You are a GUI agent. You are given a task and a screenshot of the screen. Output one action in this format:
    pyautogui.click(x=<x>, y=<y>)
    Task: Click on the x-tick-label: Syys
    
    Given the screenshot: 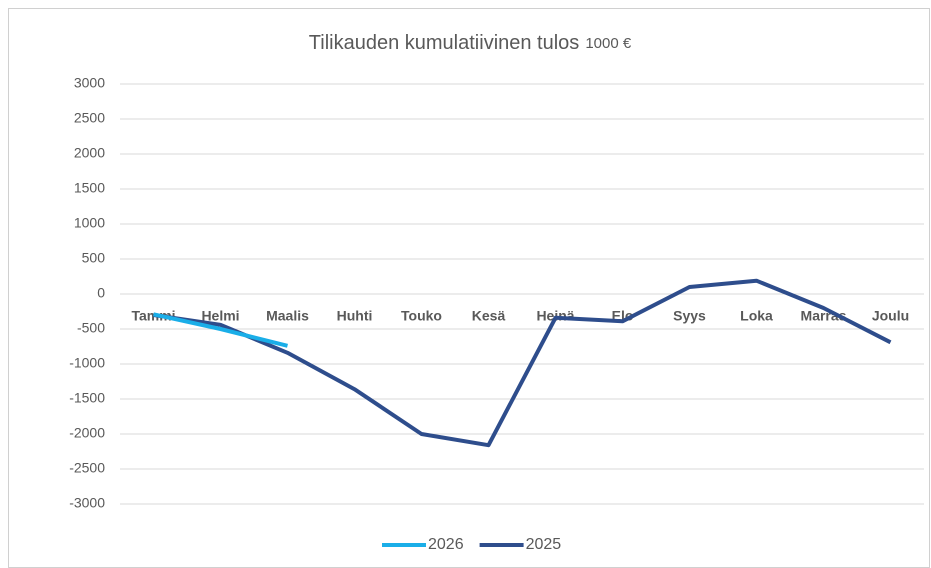 What is the action you would take?
    pyautogui.click(x=689, y=316)
    